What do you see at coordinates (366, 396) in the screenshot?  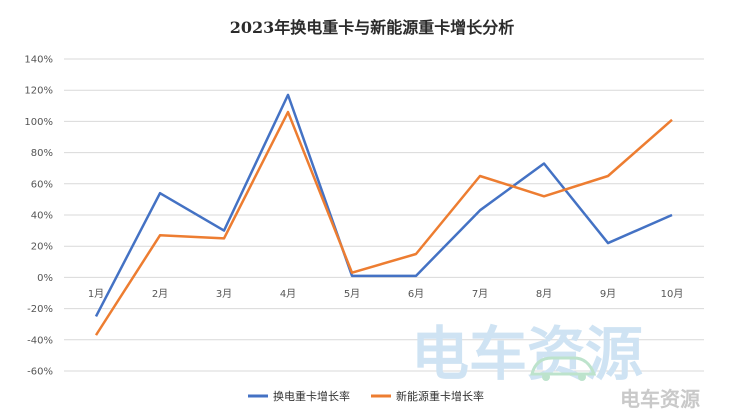 I see `legend: 换电重卡增长率 新能源重卡增长率` at bounding box center [366, 396].